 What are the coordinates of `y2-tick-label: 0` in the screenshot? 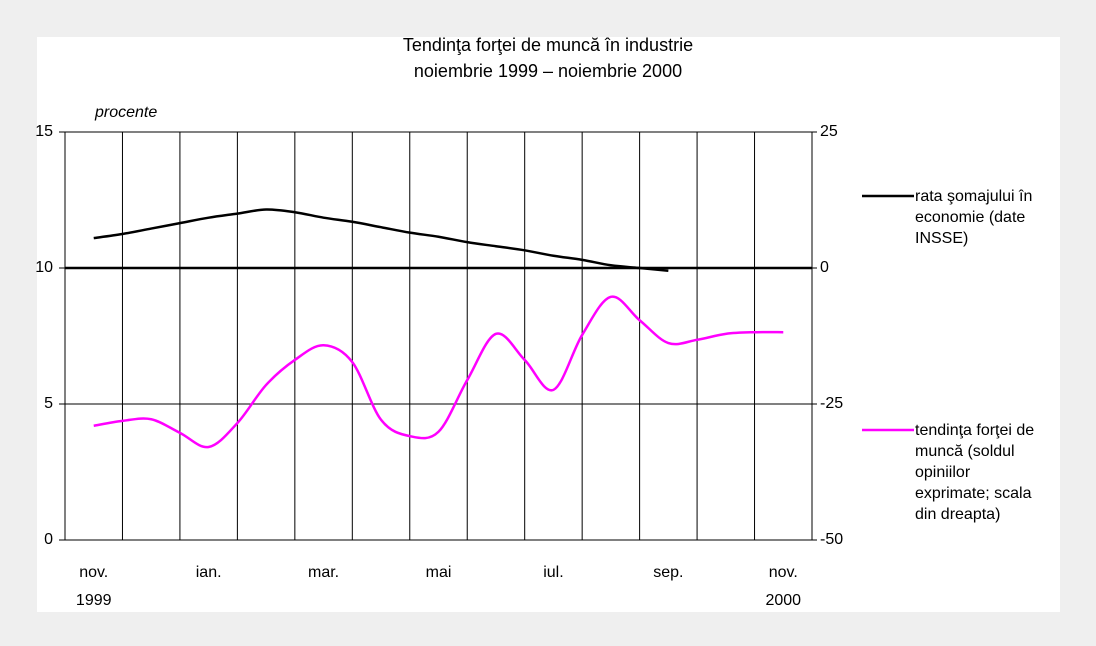 It's located at (824, 267).